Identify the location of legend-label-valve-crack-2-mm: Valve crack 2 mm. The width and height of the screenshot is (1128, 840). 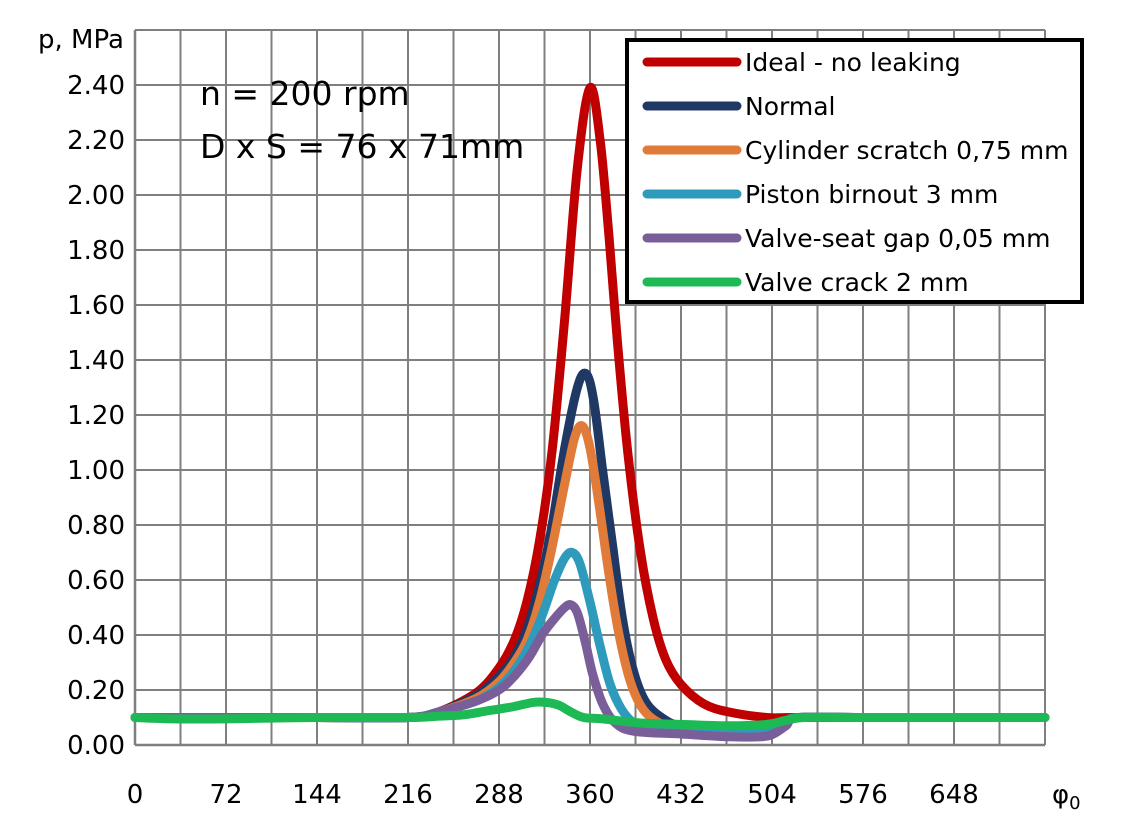
(857, 282).